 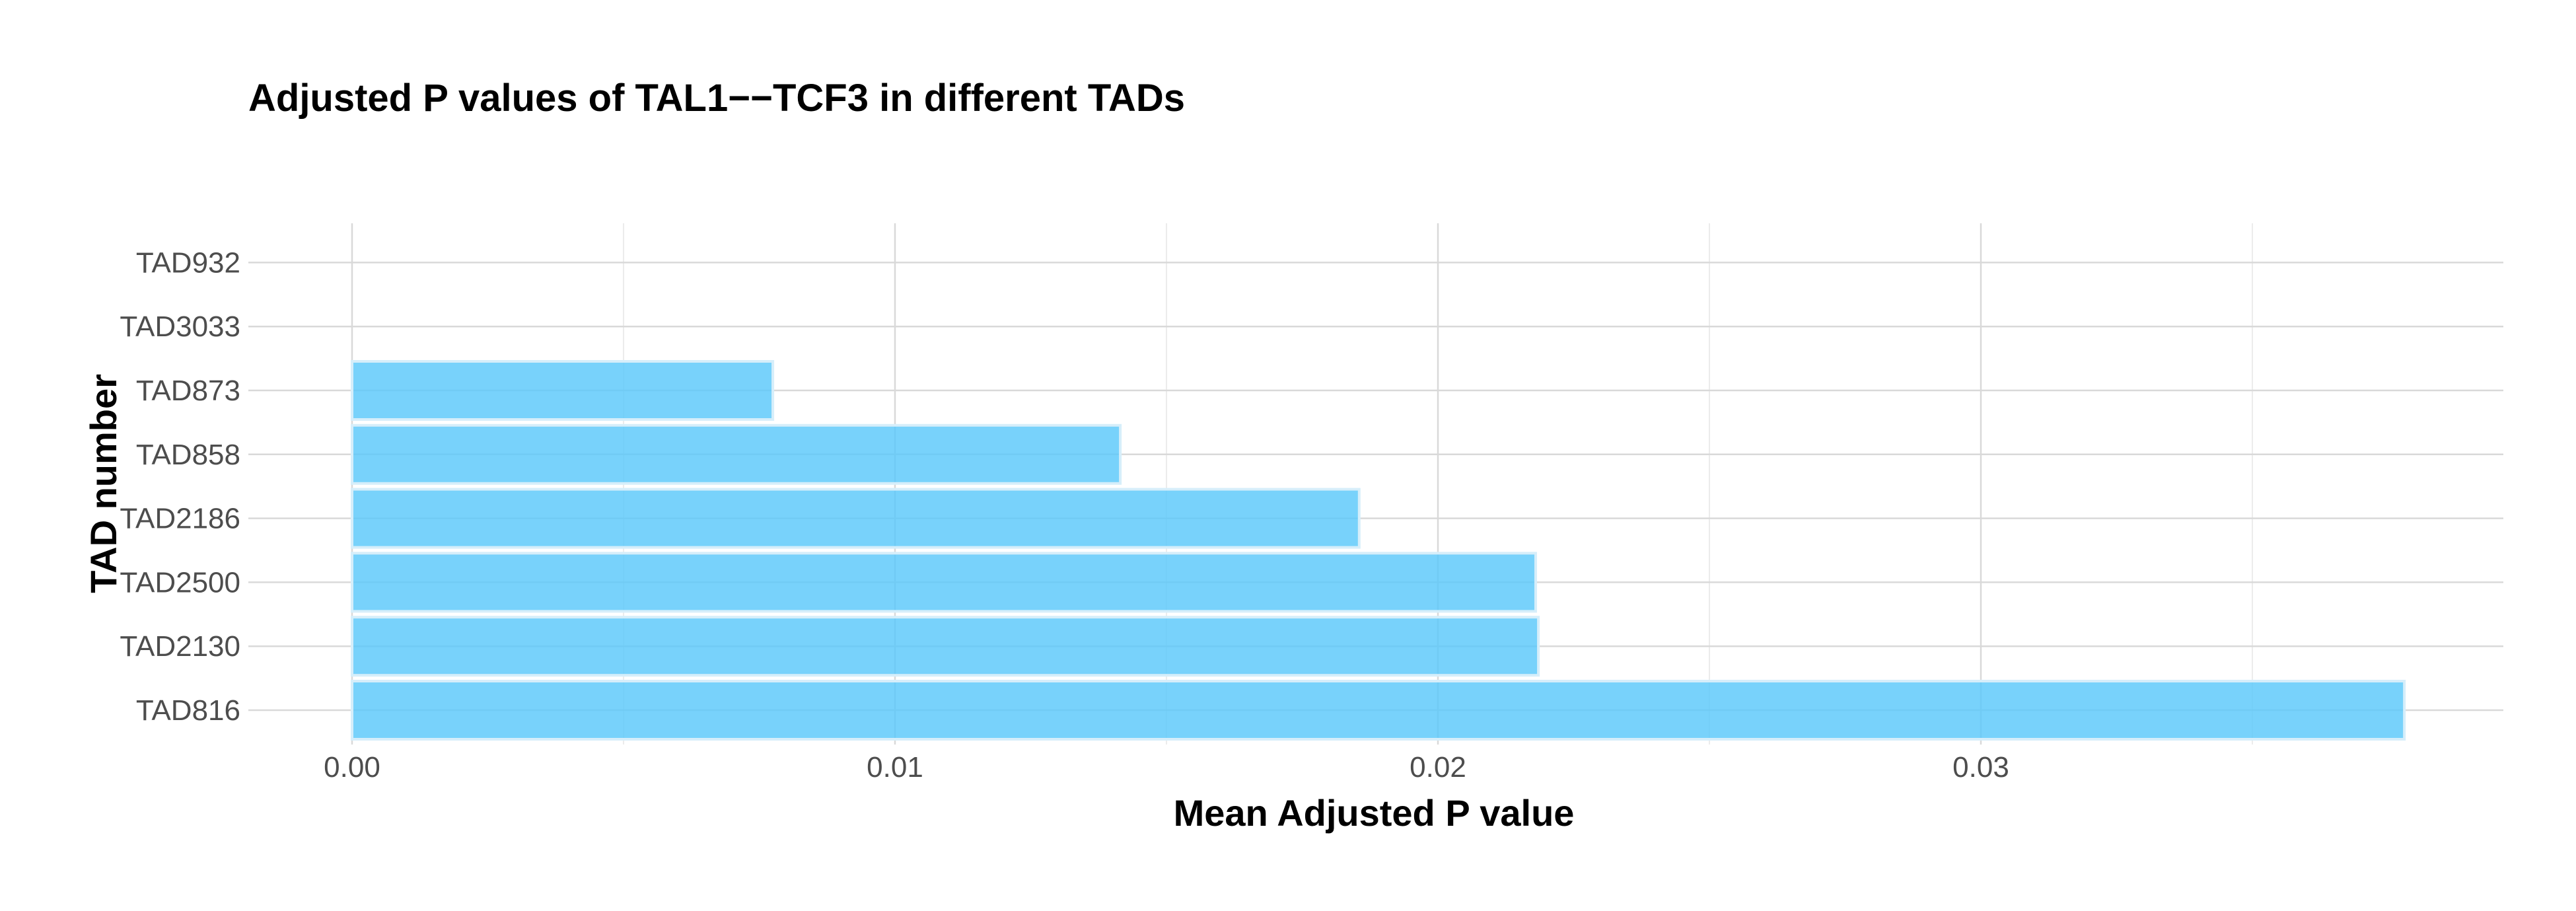 I want to click on y-tick-label: TAD816, so click(x=188, y=710).